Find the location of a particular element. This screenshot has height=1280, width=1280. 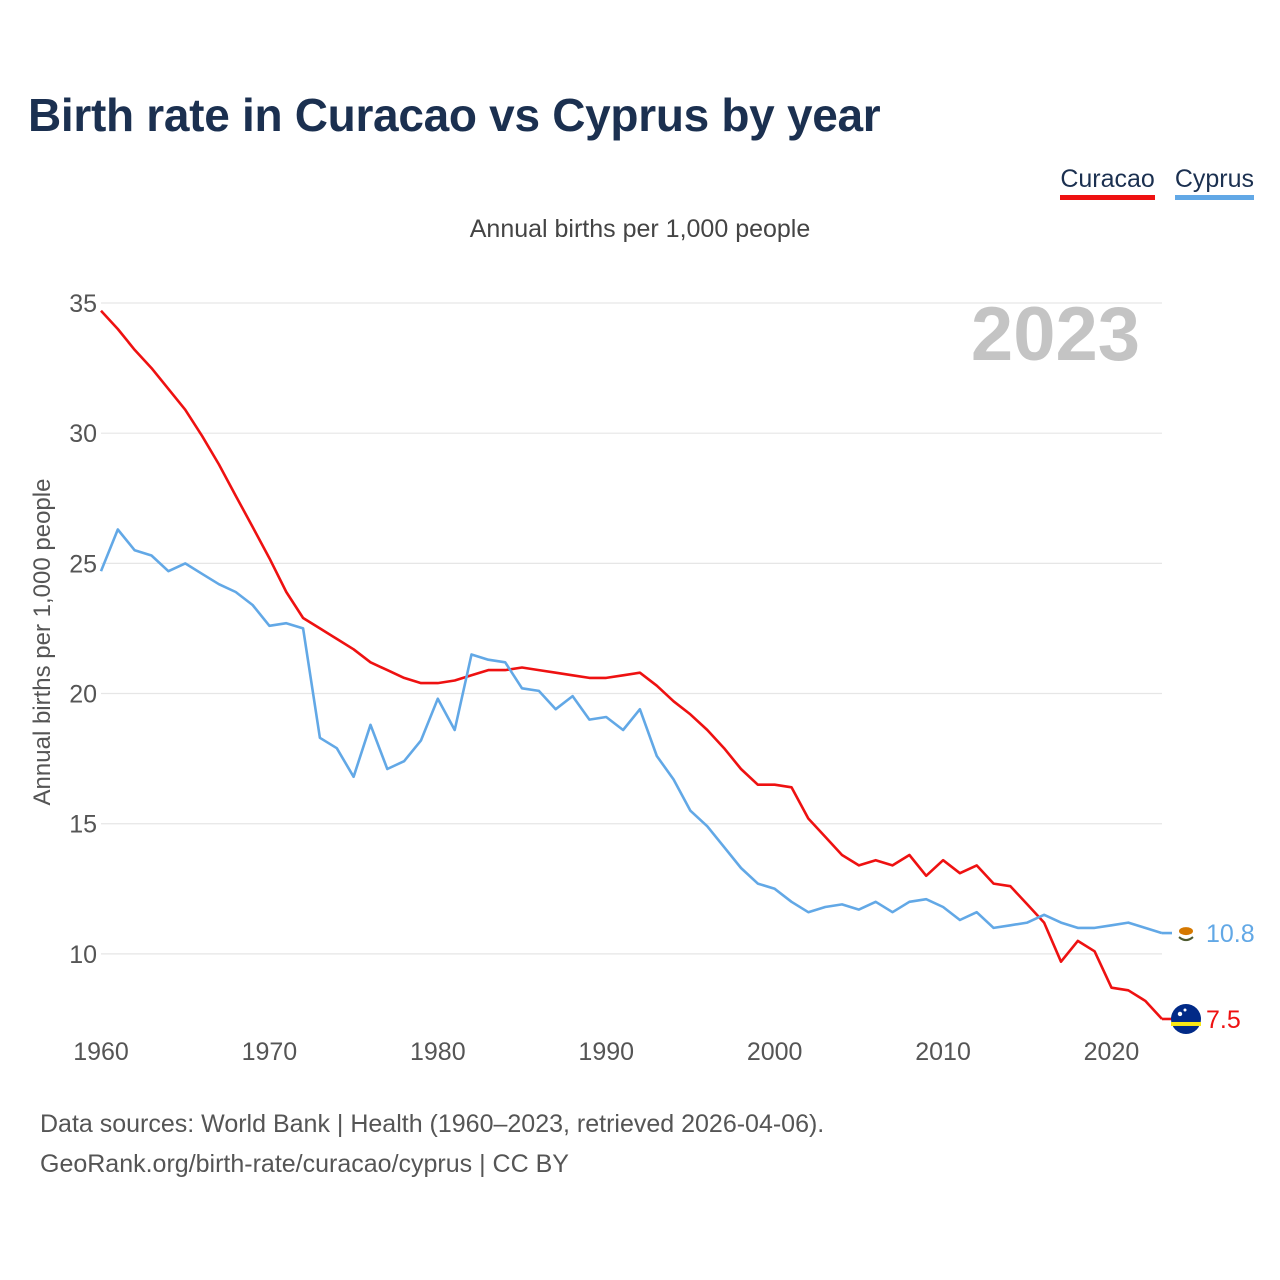

y-tick-label: 15 is located at coordinates (83, 825).